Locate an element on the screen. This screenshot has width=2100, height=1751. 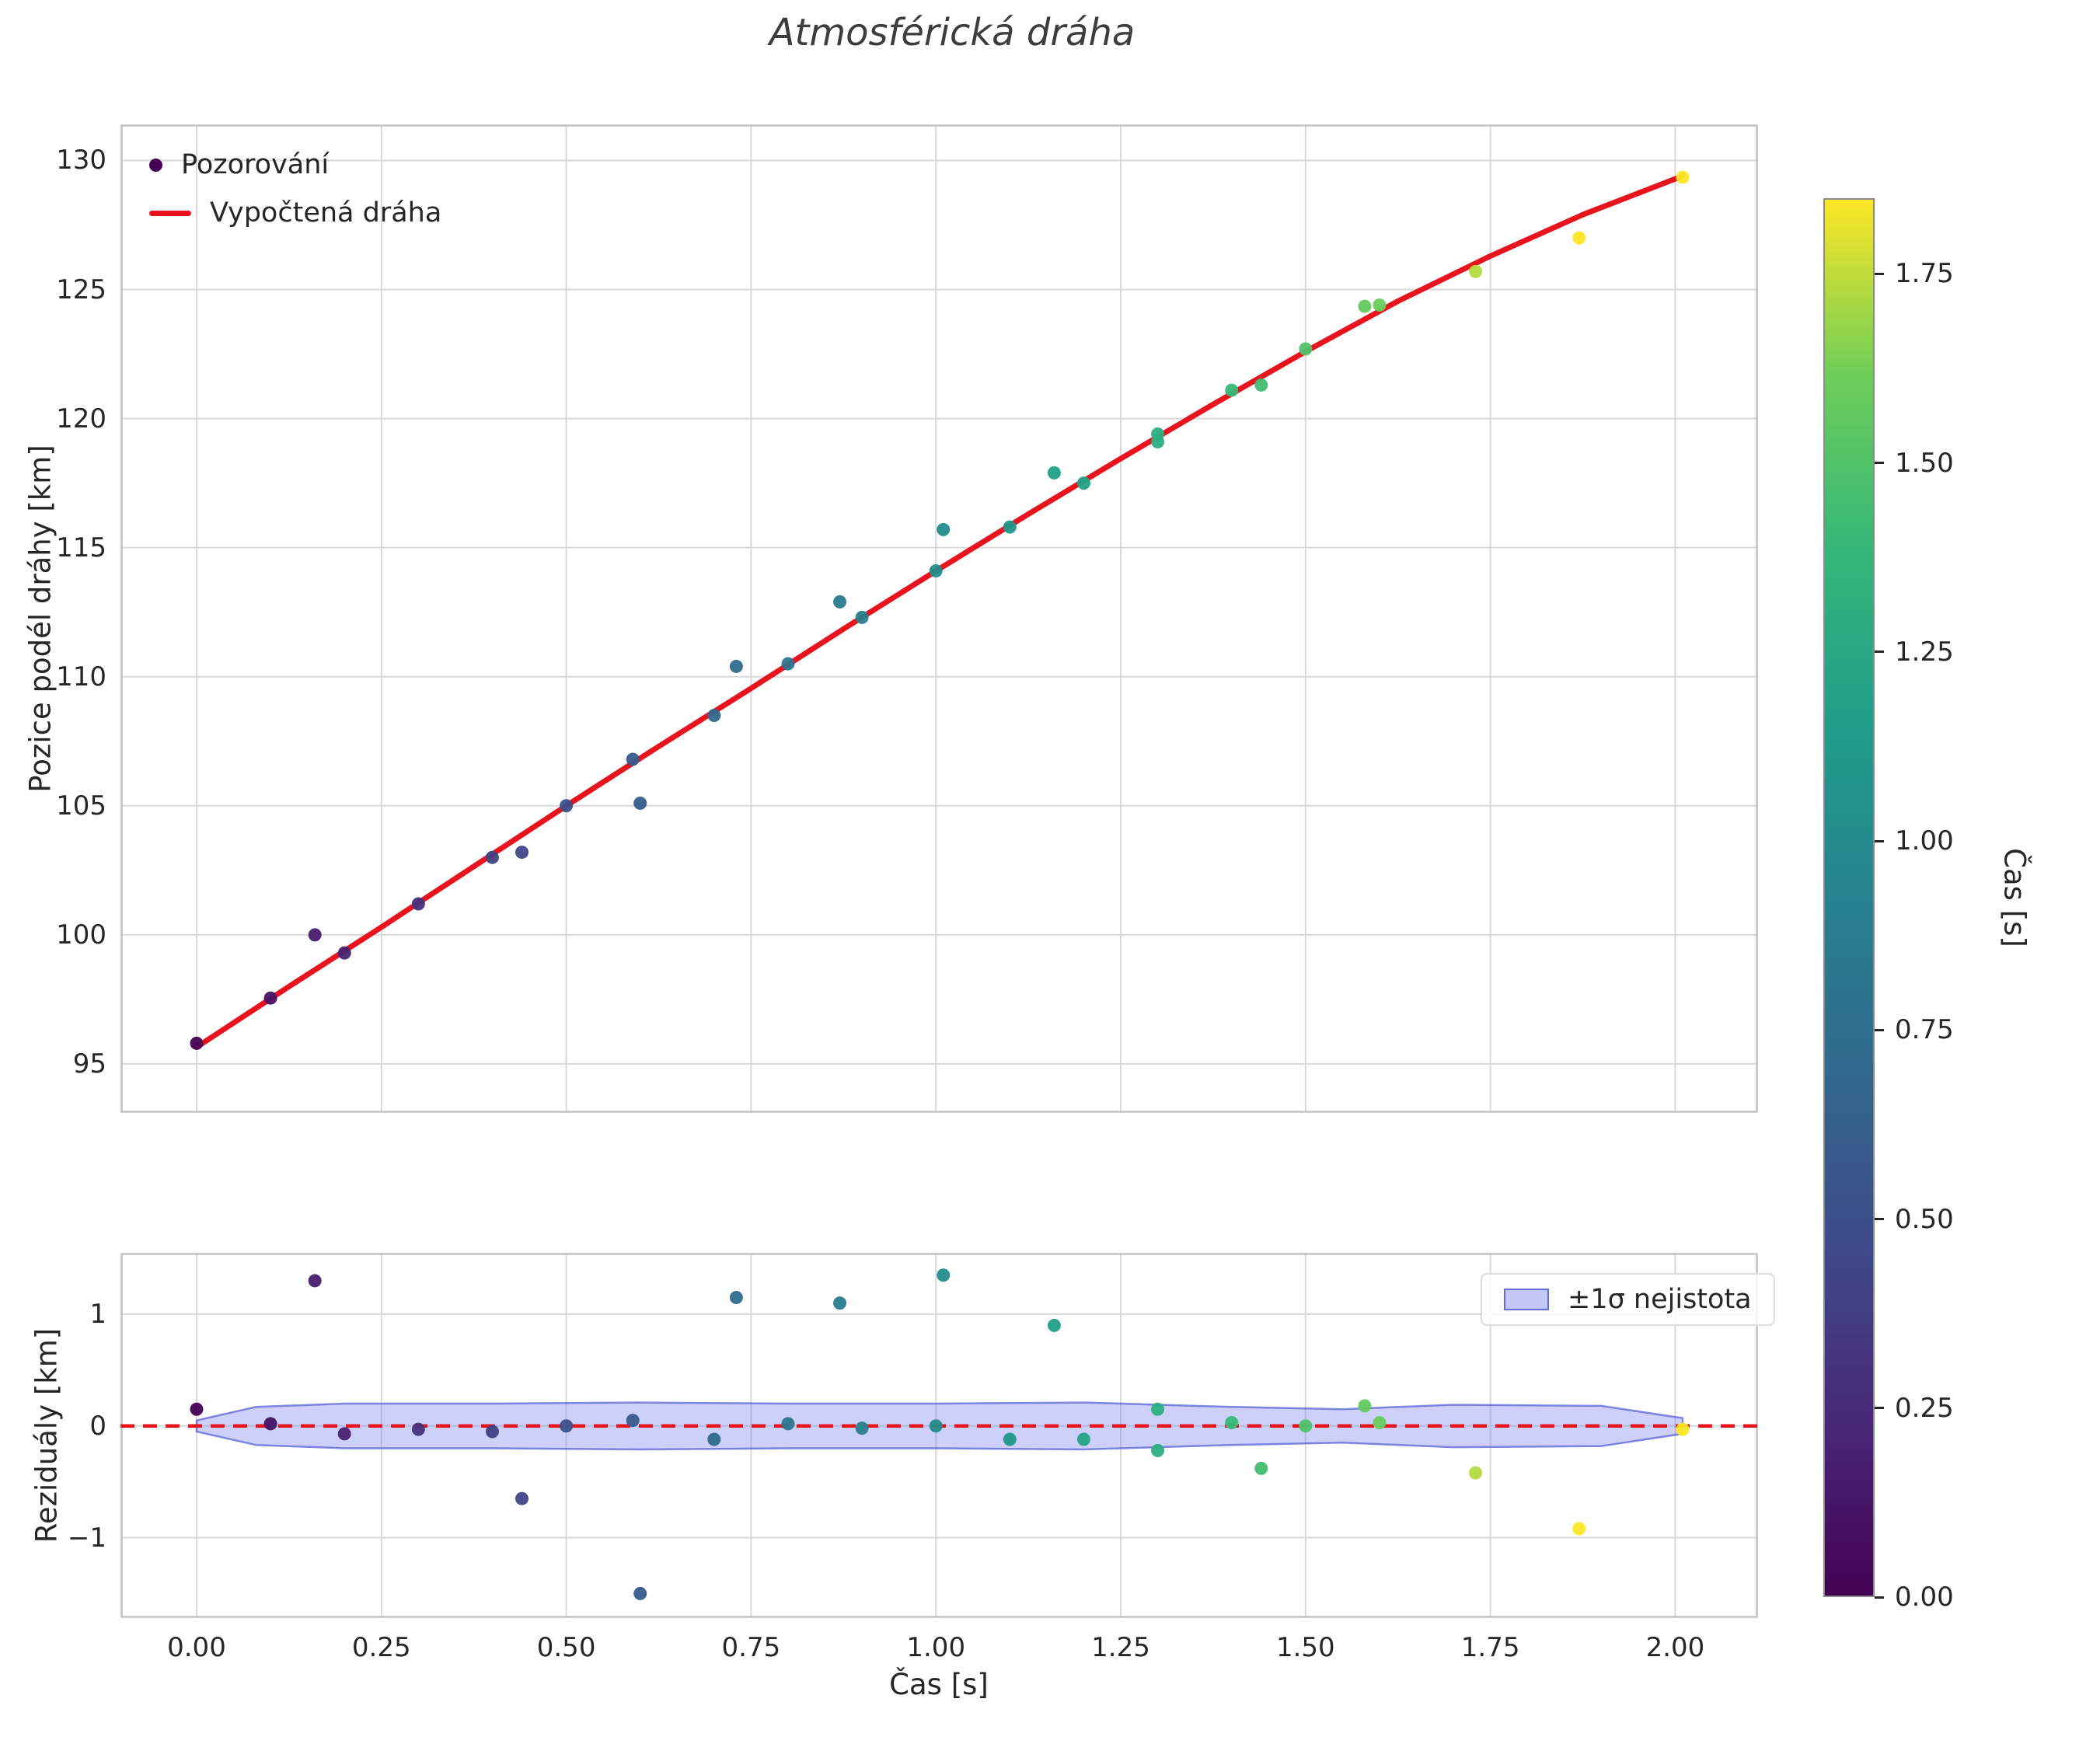
colorbar-tick-label: 0.25 is located at coordinates (1924, 1408).